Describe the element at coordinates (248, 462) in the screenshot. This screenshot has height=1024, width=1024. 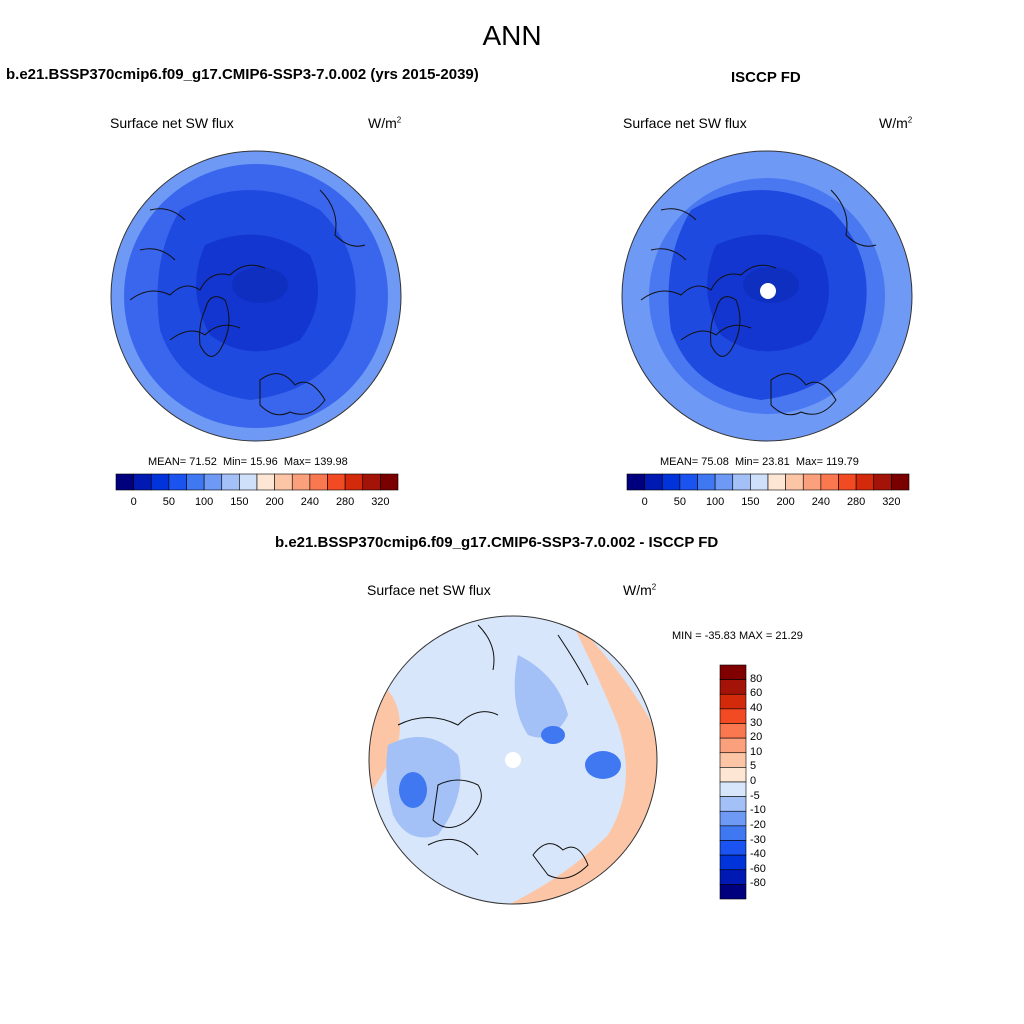
I see `panel-1-stats: MEAN= 71.52 Min= 15.96 Max= 139.98` at that location.